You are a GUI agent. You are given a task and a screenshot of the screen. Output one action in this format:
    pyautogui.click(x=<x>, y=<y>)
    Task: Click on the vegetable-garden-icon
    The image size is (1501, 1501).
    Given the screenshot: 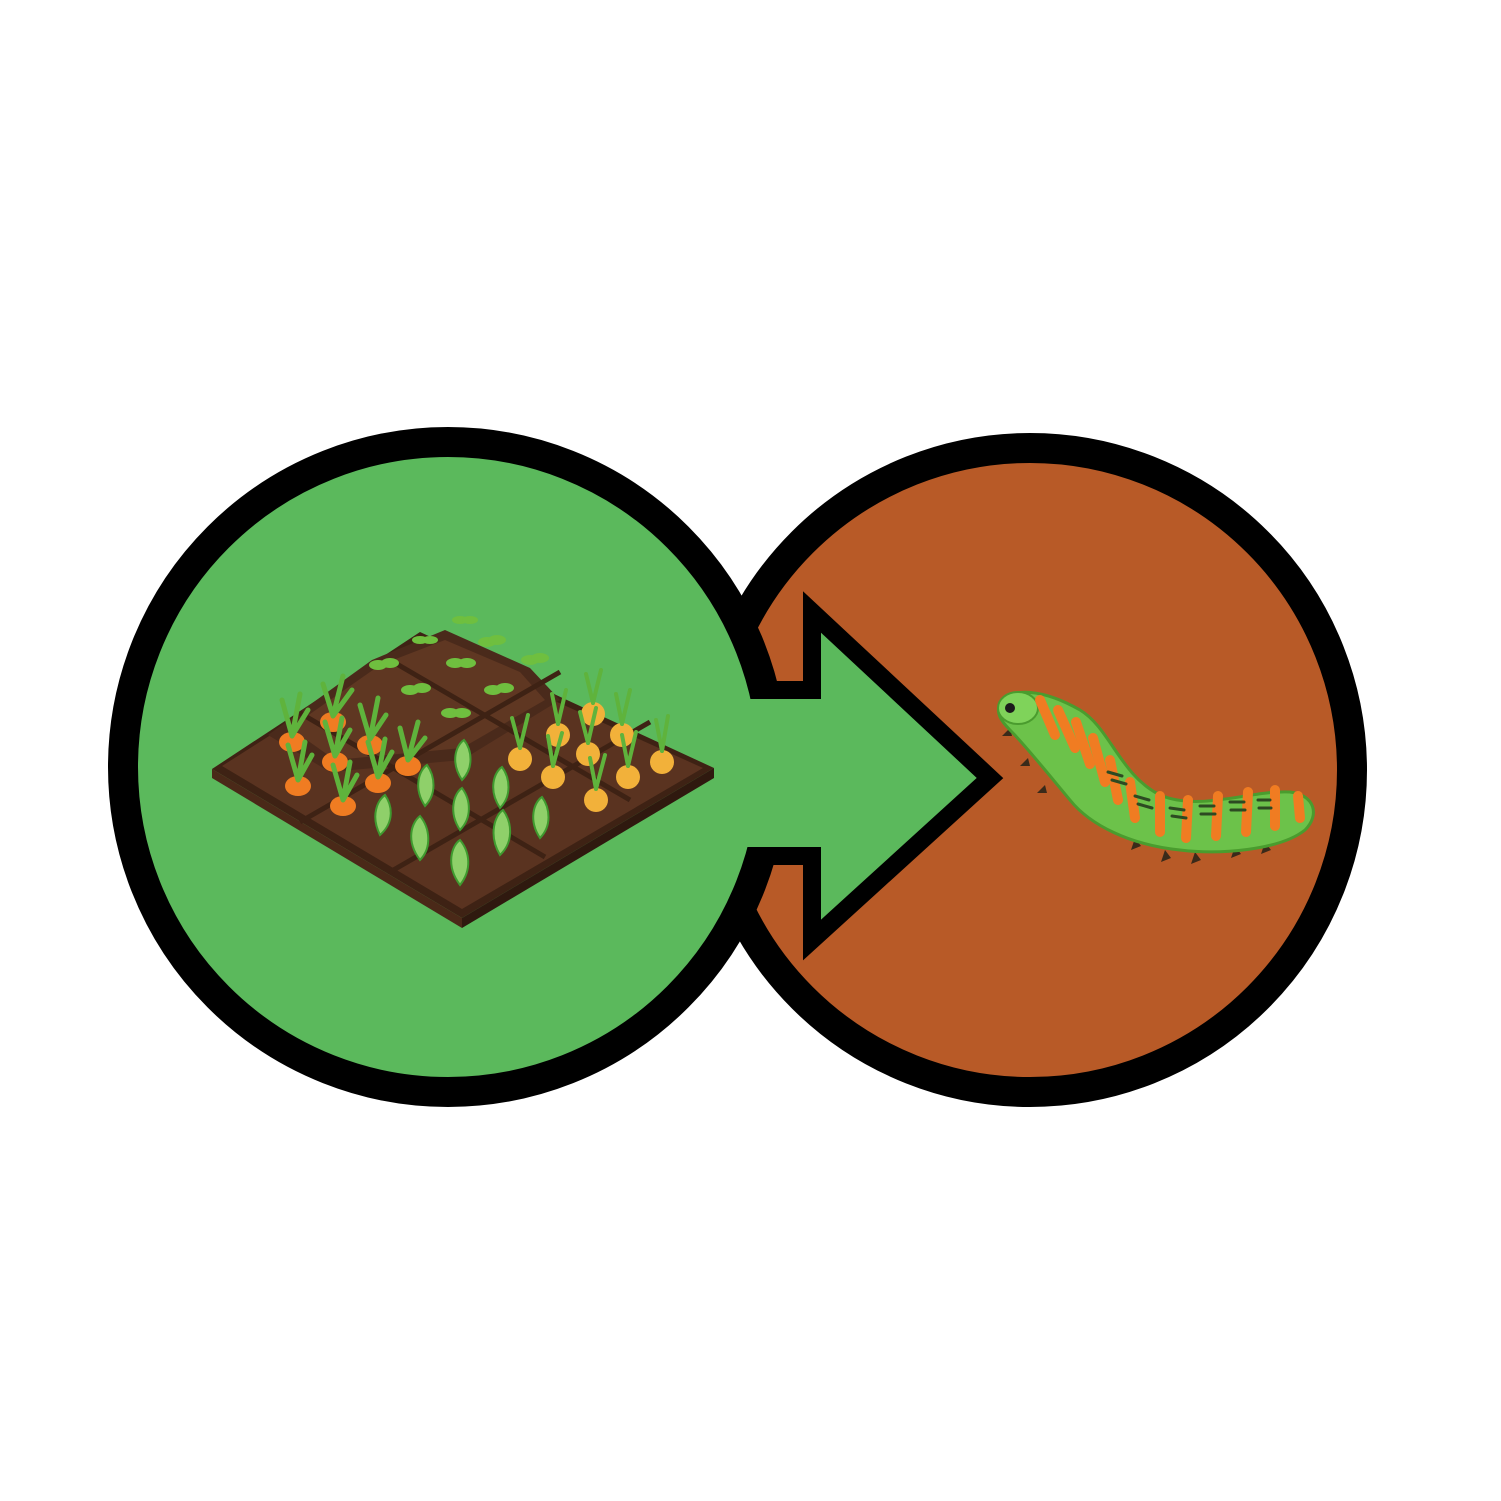 What is the action you would take?
    pyautogui.click(x=463, y=772)
    